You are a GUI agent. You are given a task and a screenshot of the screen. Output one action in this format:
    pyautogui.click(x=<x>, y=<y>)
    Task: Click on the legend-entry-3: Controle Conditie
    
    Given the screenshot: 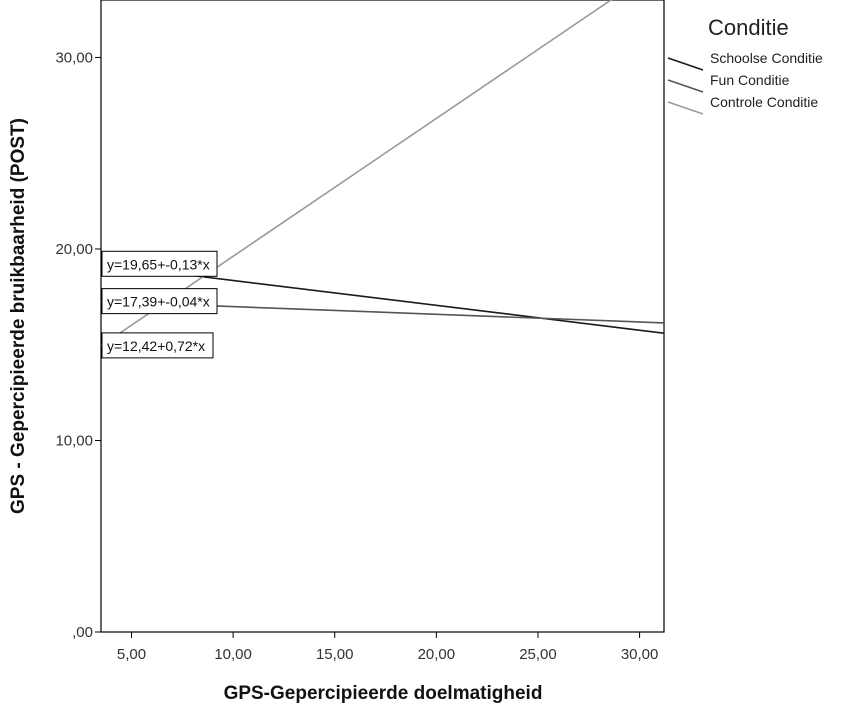 What is the action you would take?
    pyautogui.click(x=764, y=102)
    